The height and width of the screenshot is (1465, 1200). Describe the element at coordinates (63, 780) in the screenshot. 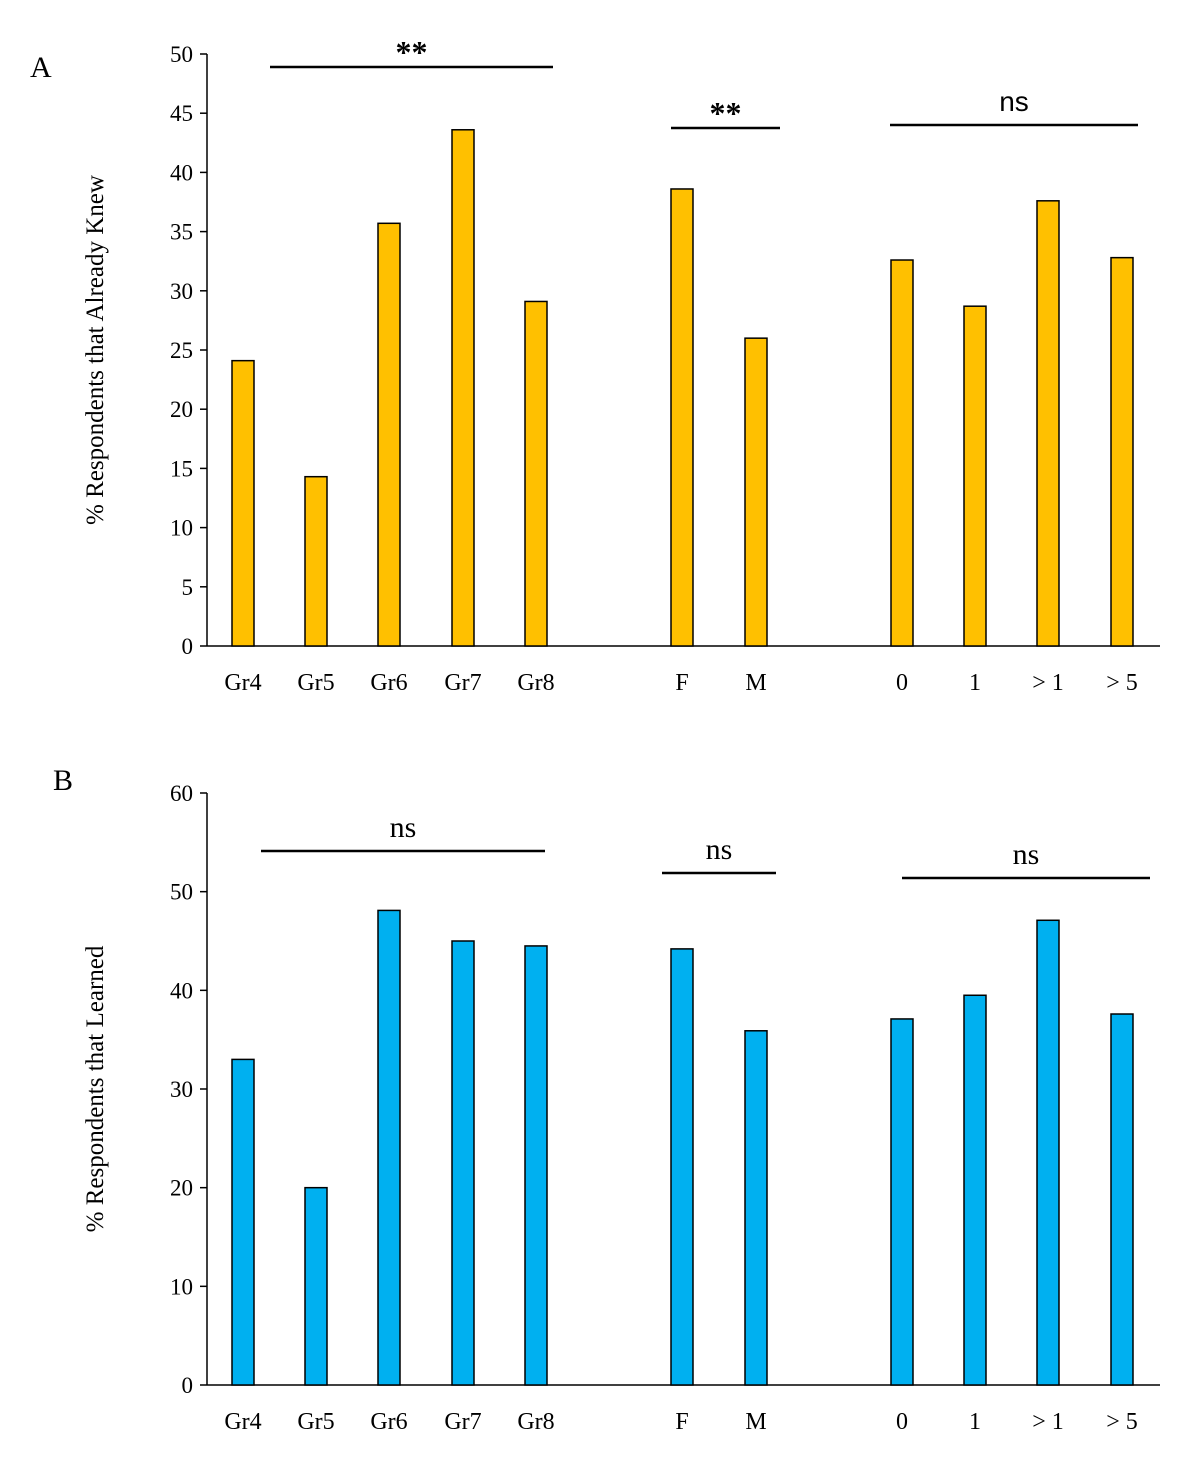

I see `panel-label: B` at that location.